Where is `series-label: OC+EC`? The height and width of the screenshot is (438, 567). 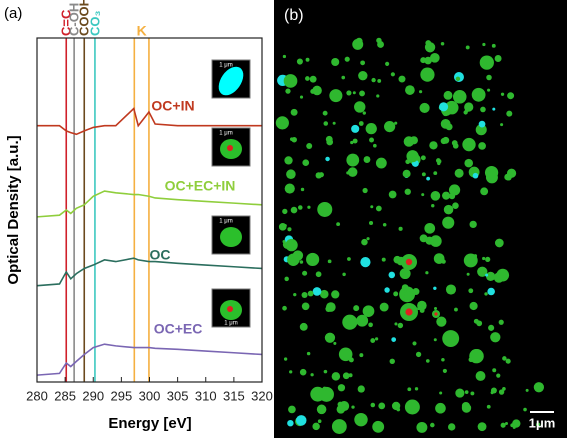
series-label: OC+EC is located at coordinates (178, 329).